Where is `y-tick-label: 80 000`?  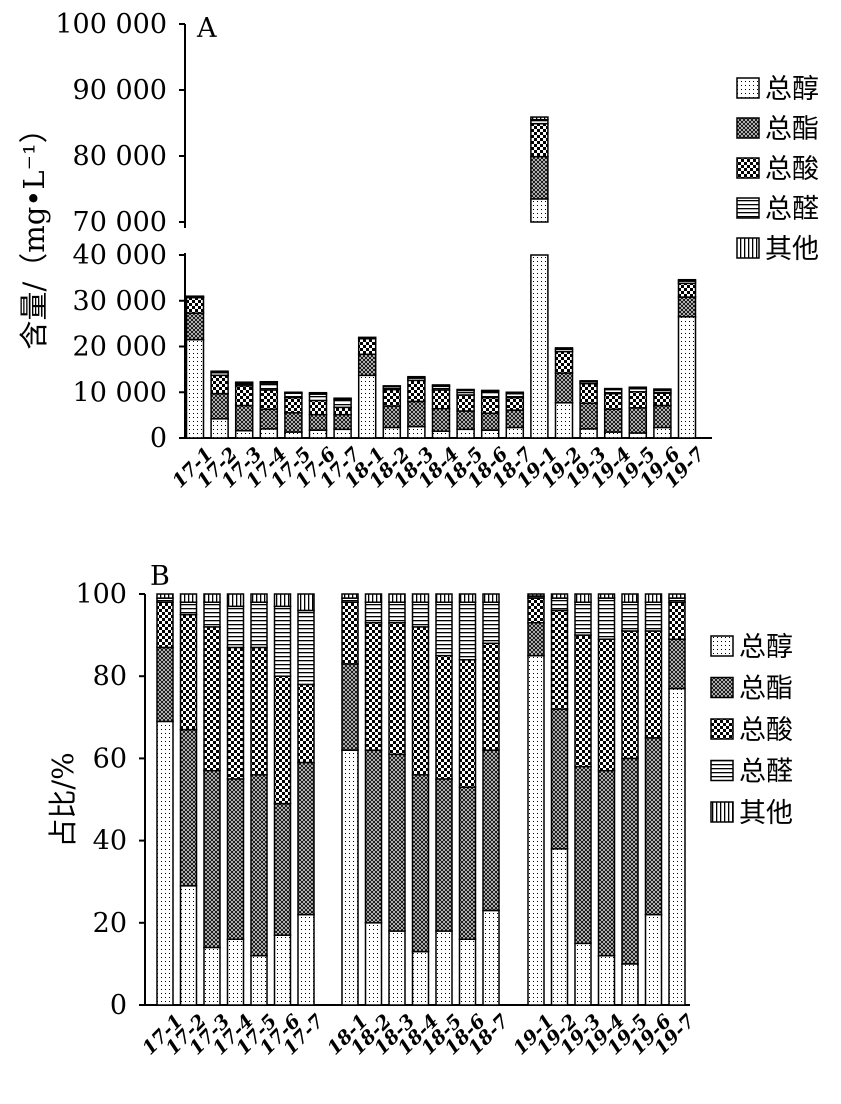
y-tick-label: 80 000 is located at coordinates (120, 156).